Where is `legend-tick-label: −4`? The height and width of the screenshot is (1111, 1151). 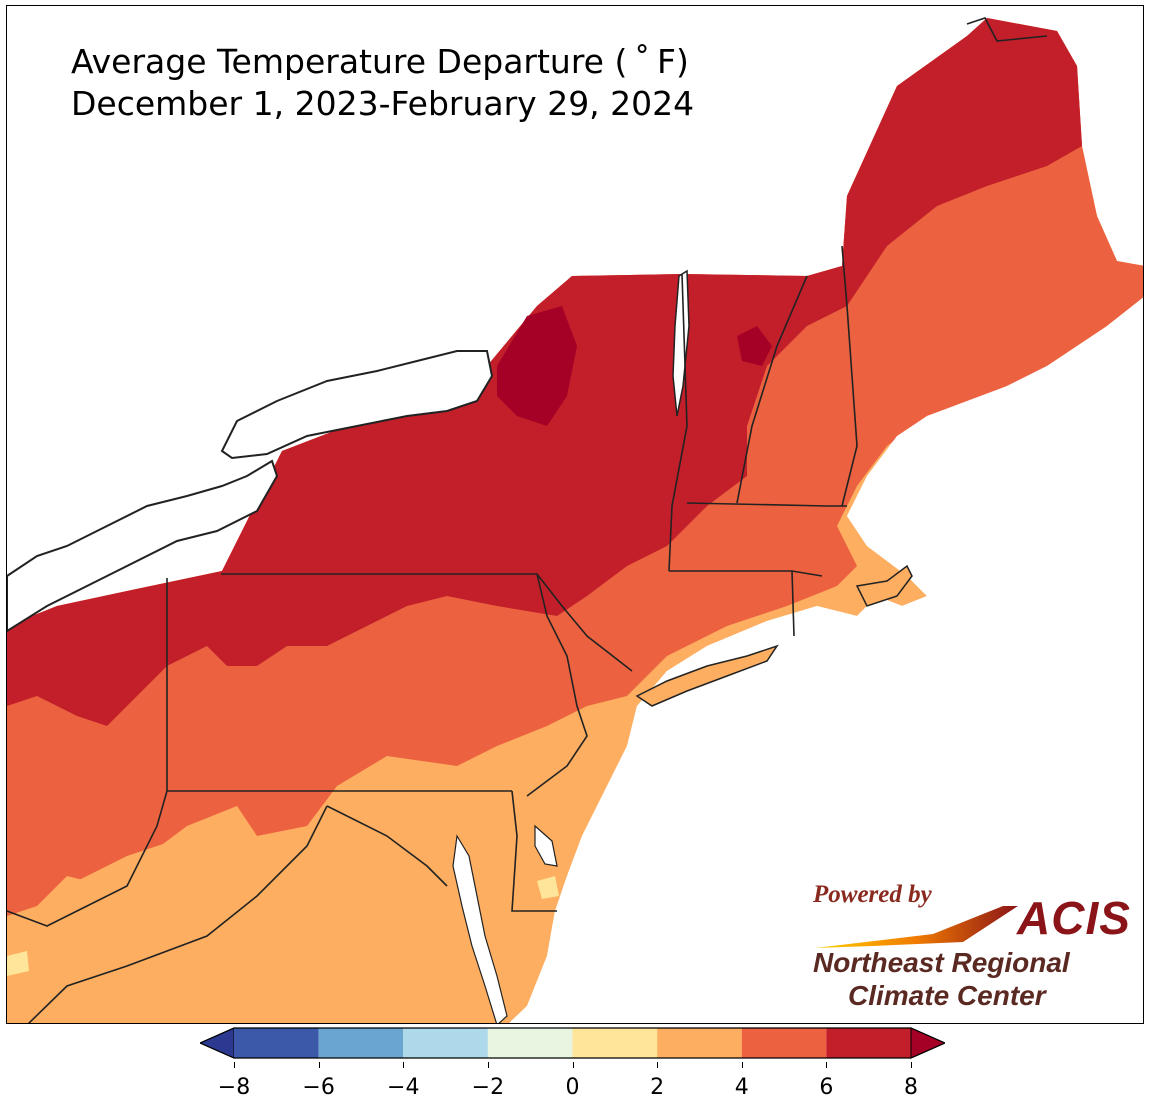 legend-tick-label: −4 is located at coordinates (403, 1087).